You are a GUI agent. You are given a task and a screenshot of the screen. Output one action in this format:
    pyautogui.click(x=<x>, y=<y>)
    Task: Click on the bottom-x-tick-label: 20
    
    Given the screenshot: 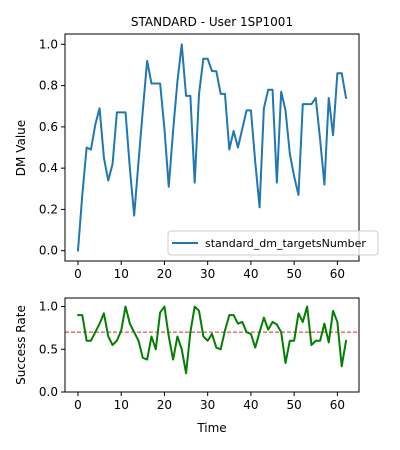 What is the action you would take?
    pyautogui.click(x=164, y=405)
    